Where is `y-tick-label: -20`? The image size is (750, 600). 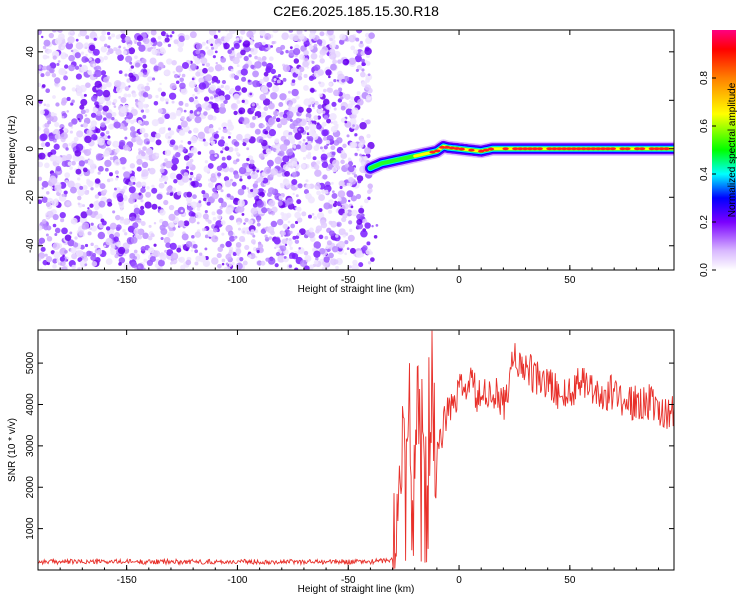 y-tick-label: -20 is located at coordinates (30, 197).